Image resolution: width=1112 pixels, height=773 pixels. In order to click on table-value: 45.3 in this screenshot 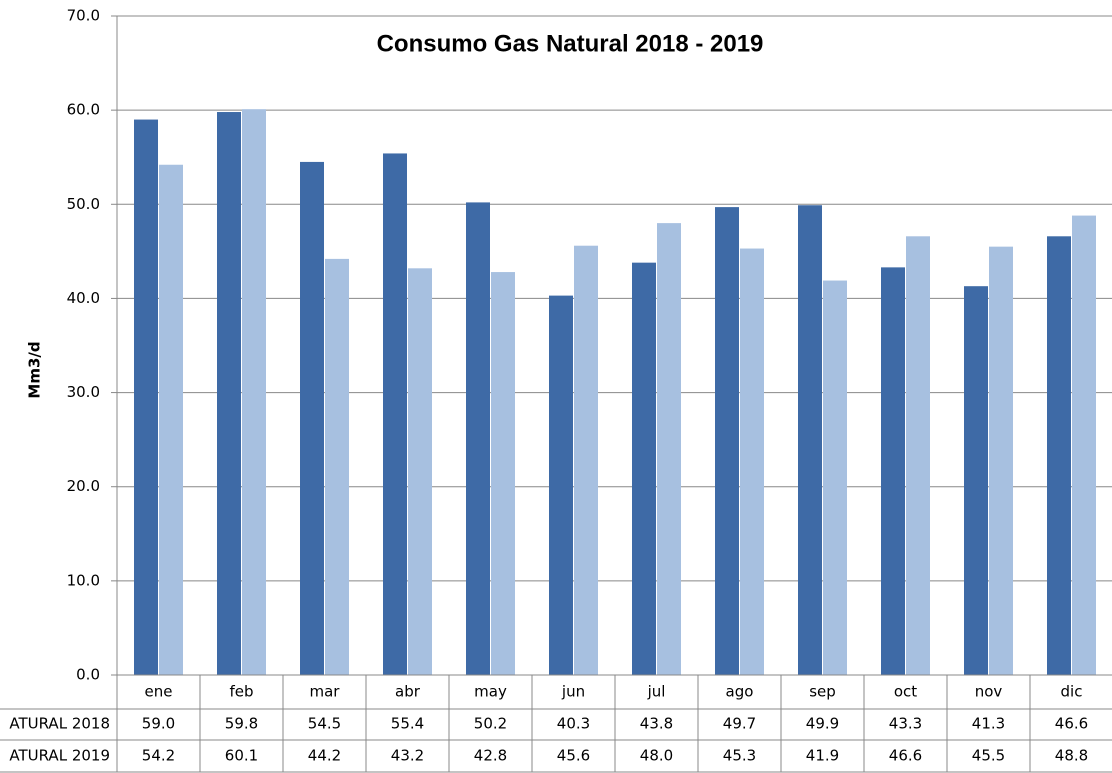, I will do `click(739, 756)`.